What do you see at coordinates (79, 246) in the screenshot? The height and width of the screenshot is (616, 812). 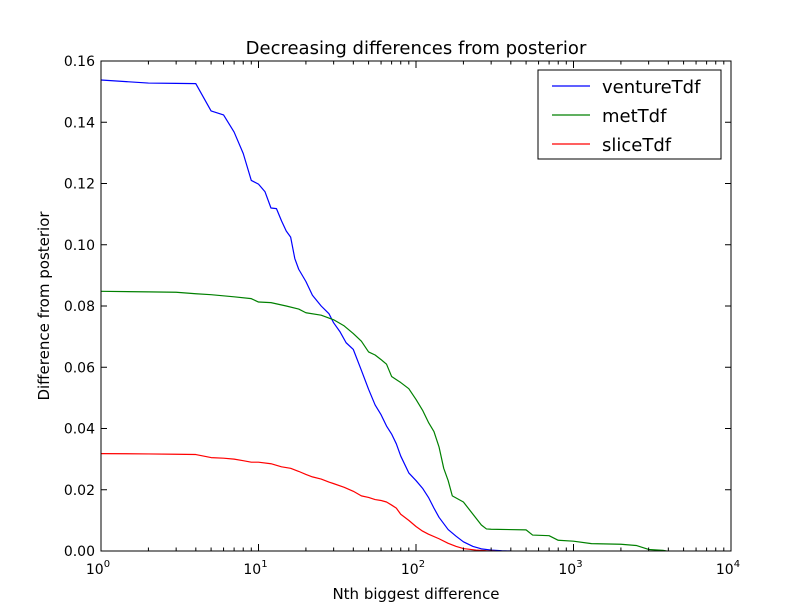 I see `y-tick-label: 0.10` at bounding box center [79, 246].